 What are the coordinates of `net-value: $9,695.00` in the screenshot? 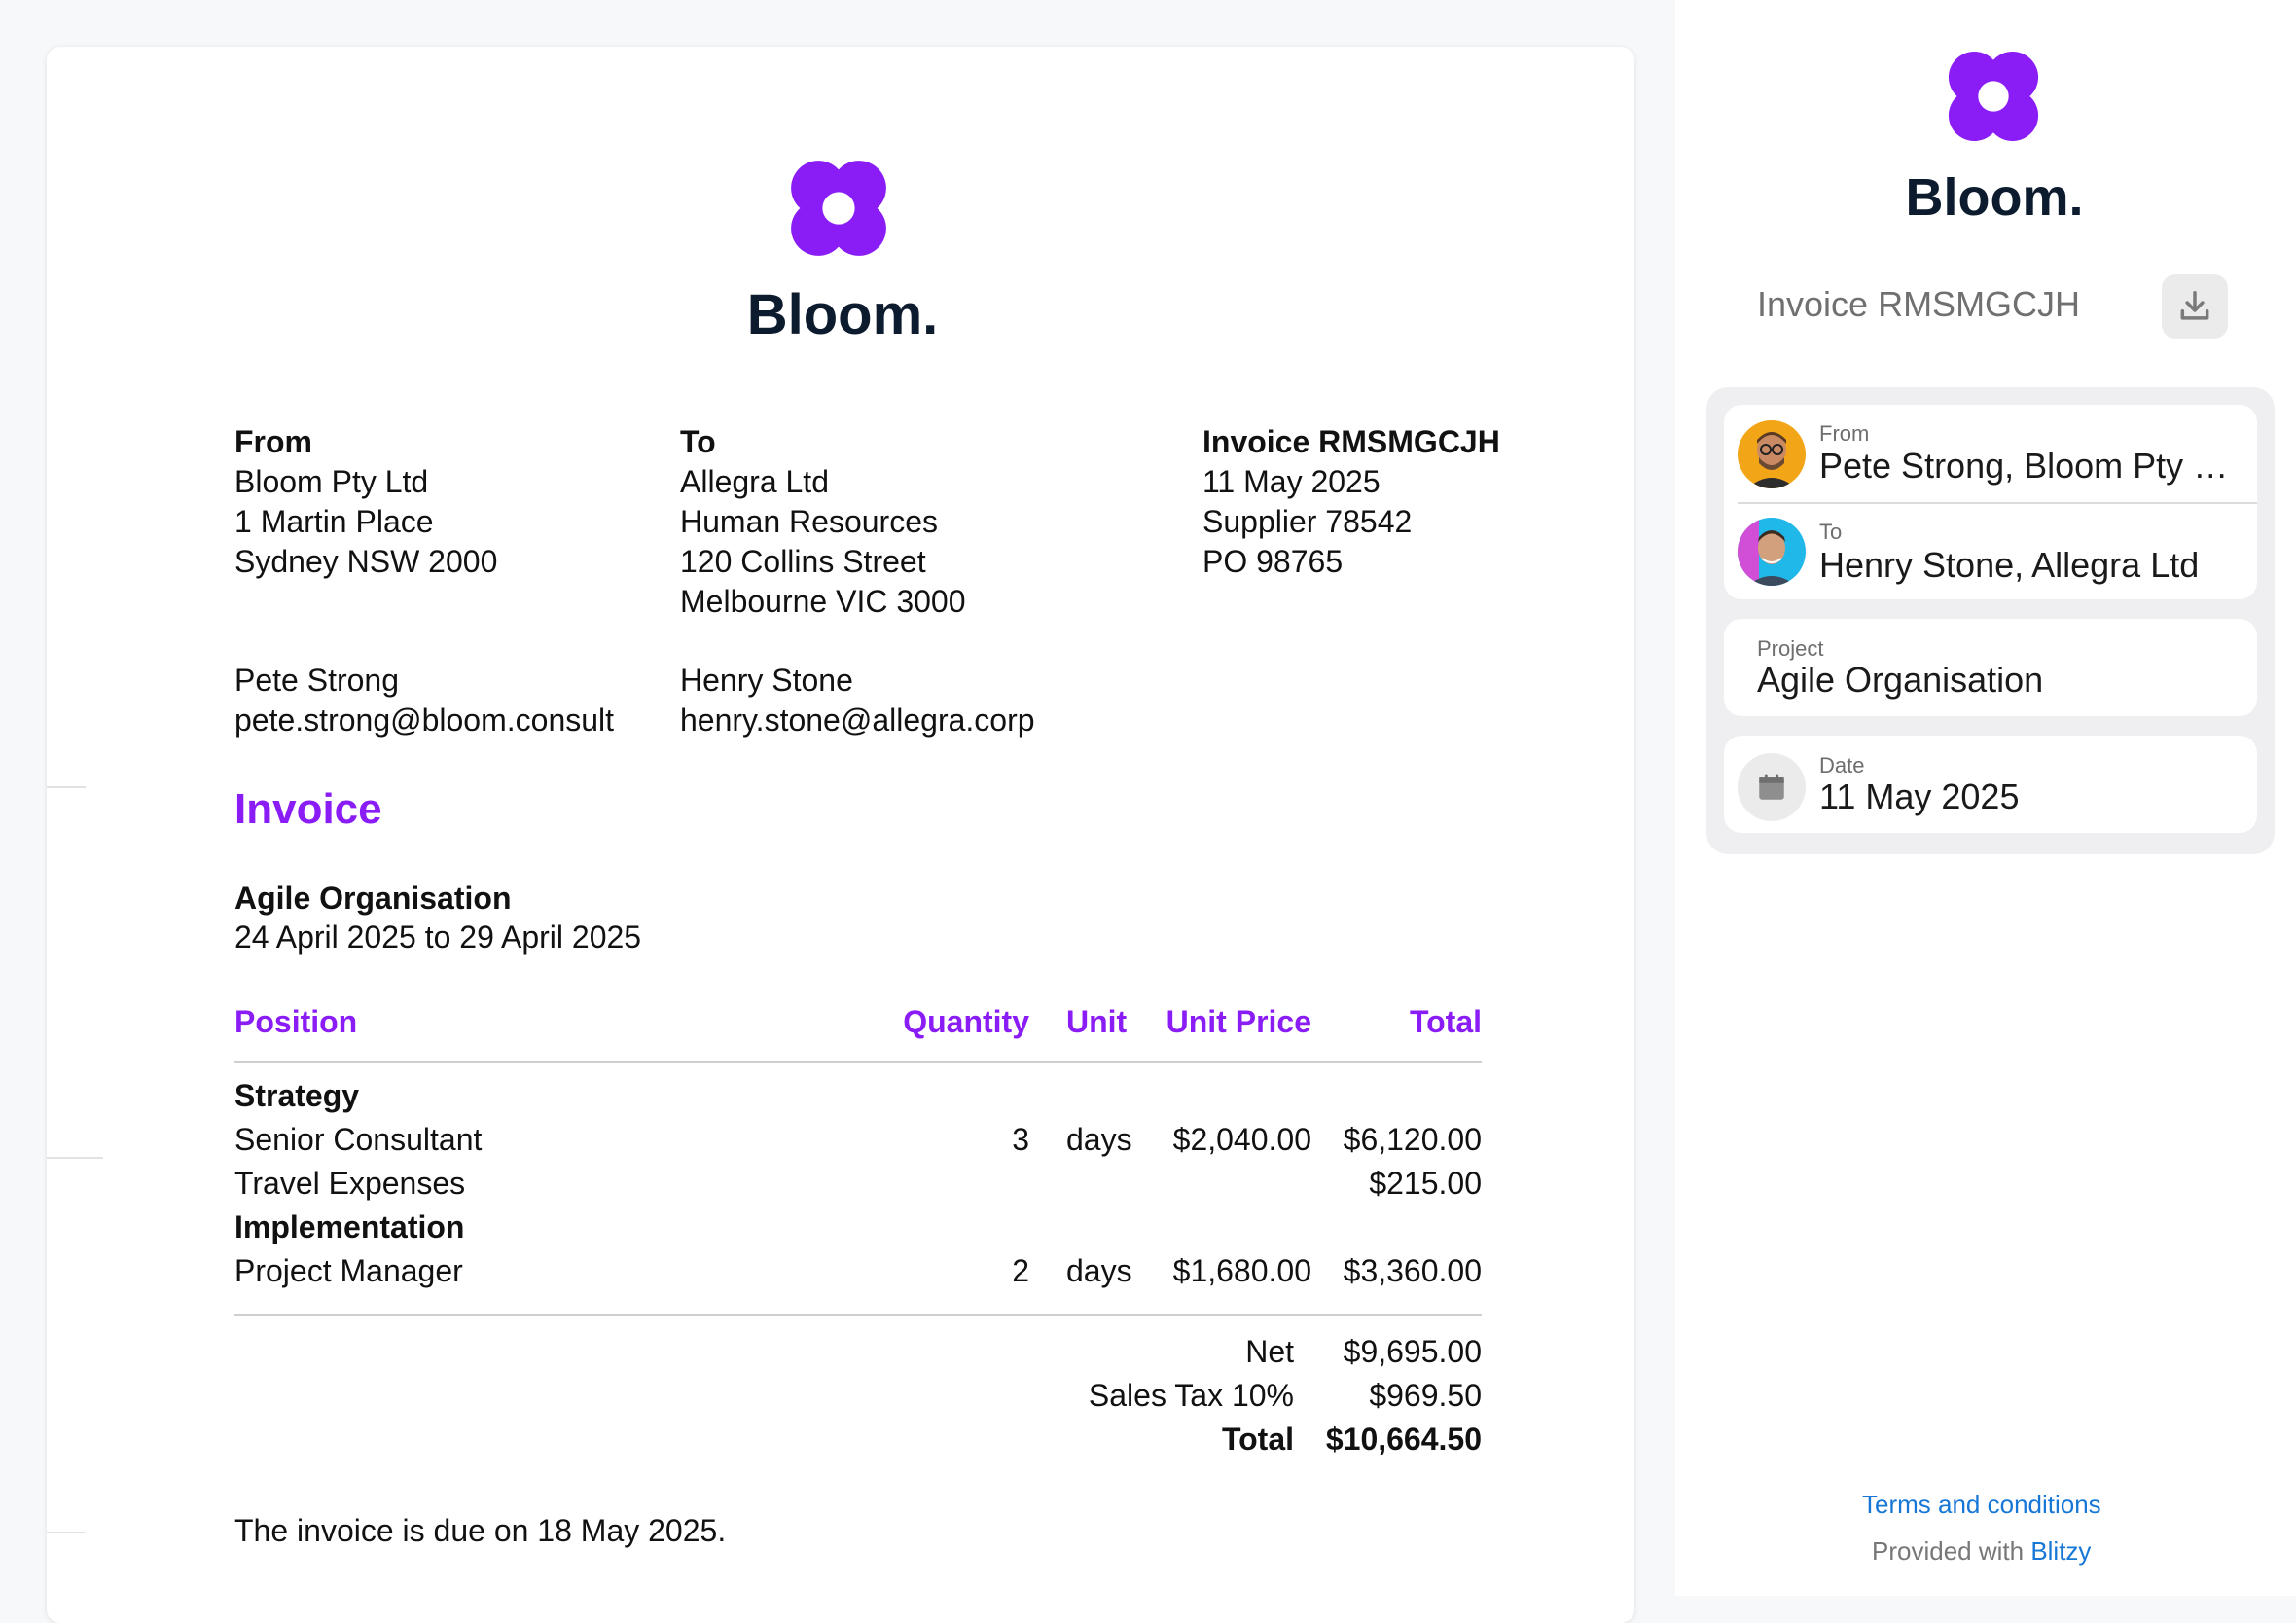 It's located at (1412, 1351).